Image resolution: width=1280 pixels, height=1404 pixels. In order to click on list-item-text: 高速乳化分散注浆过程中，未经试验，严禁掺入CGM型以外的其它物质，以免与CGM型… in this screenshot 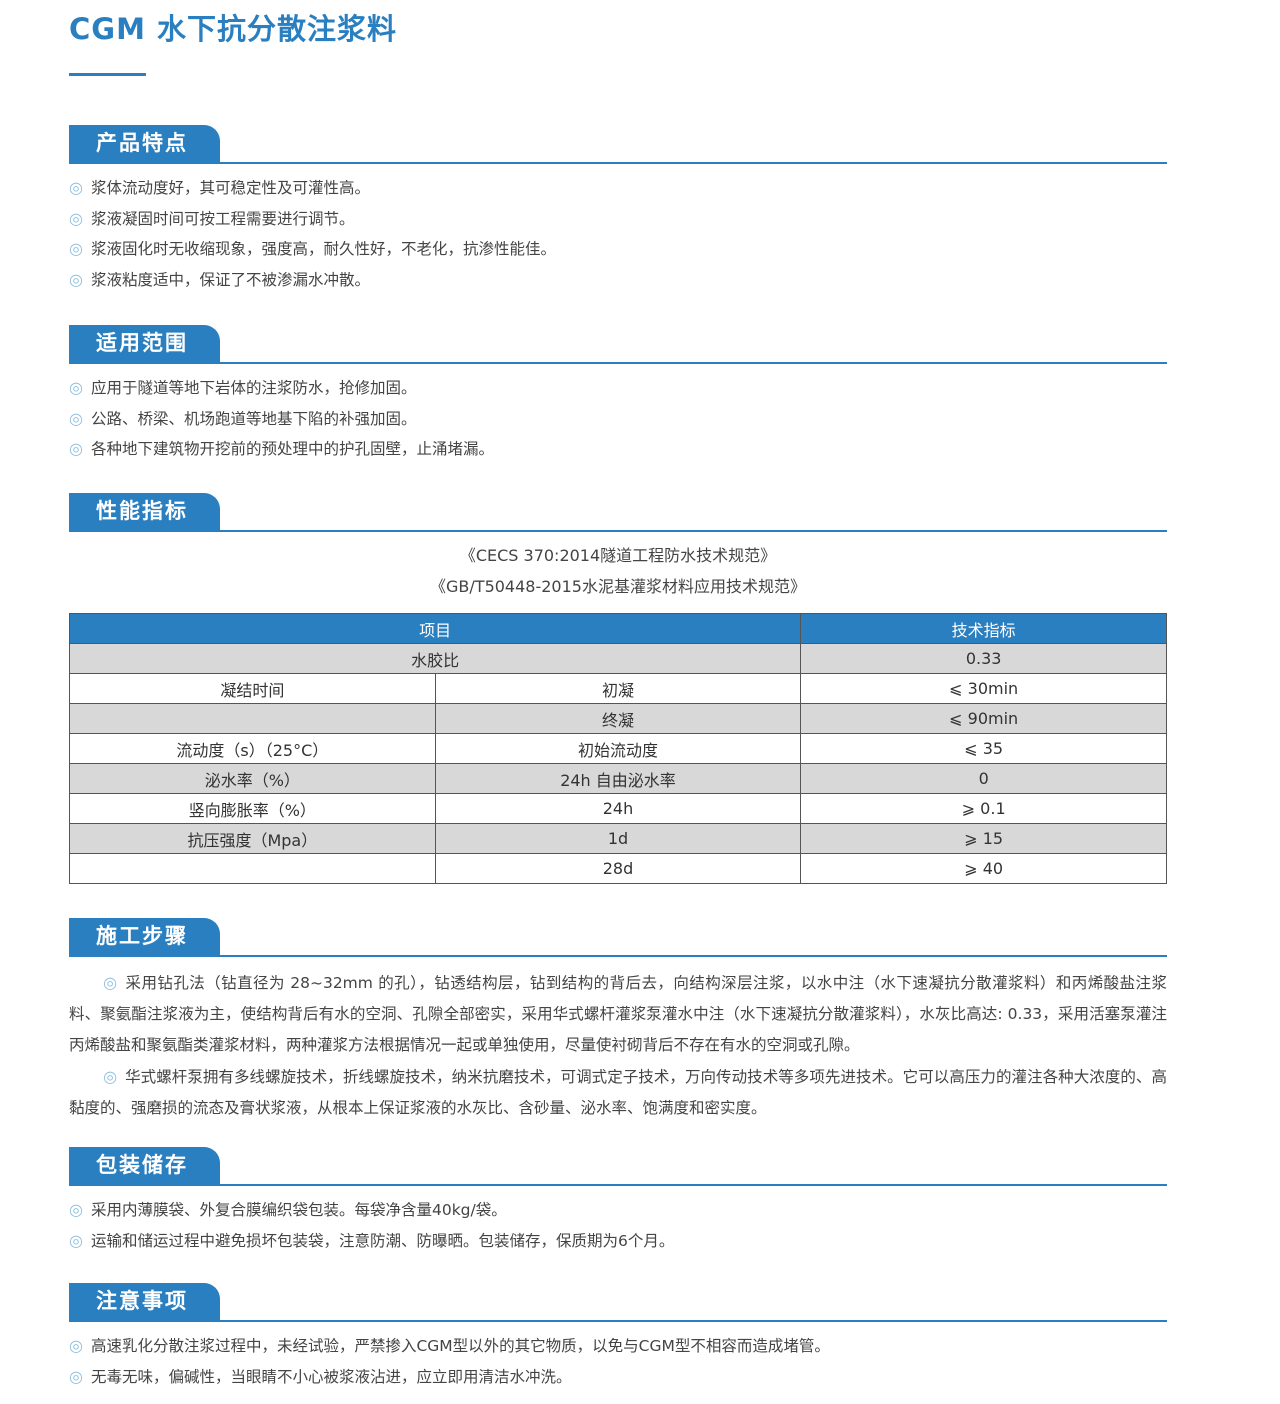, I will do `click(460, 1346)`.